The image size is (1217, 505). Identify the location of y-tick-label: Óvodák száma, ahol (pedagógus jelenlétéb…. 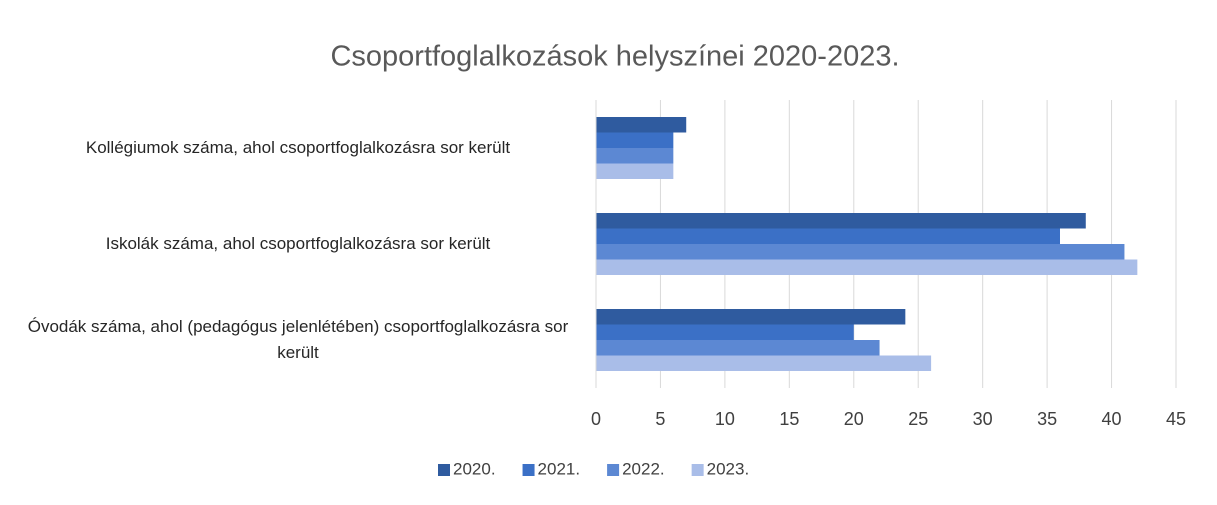
(298, 339).